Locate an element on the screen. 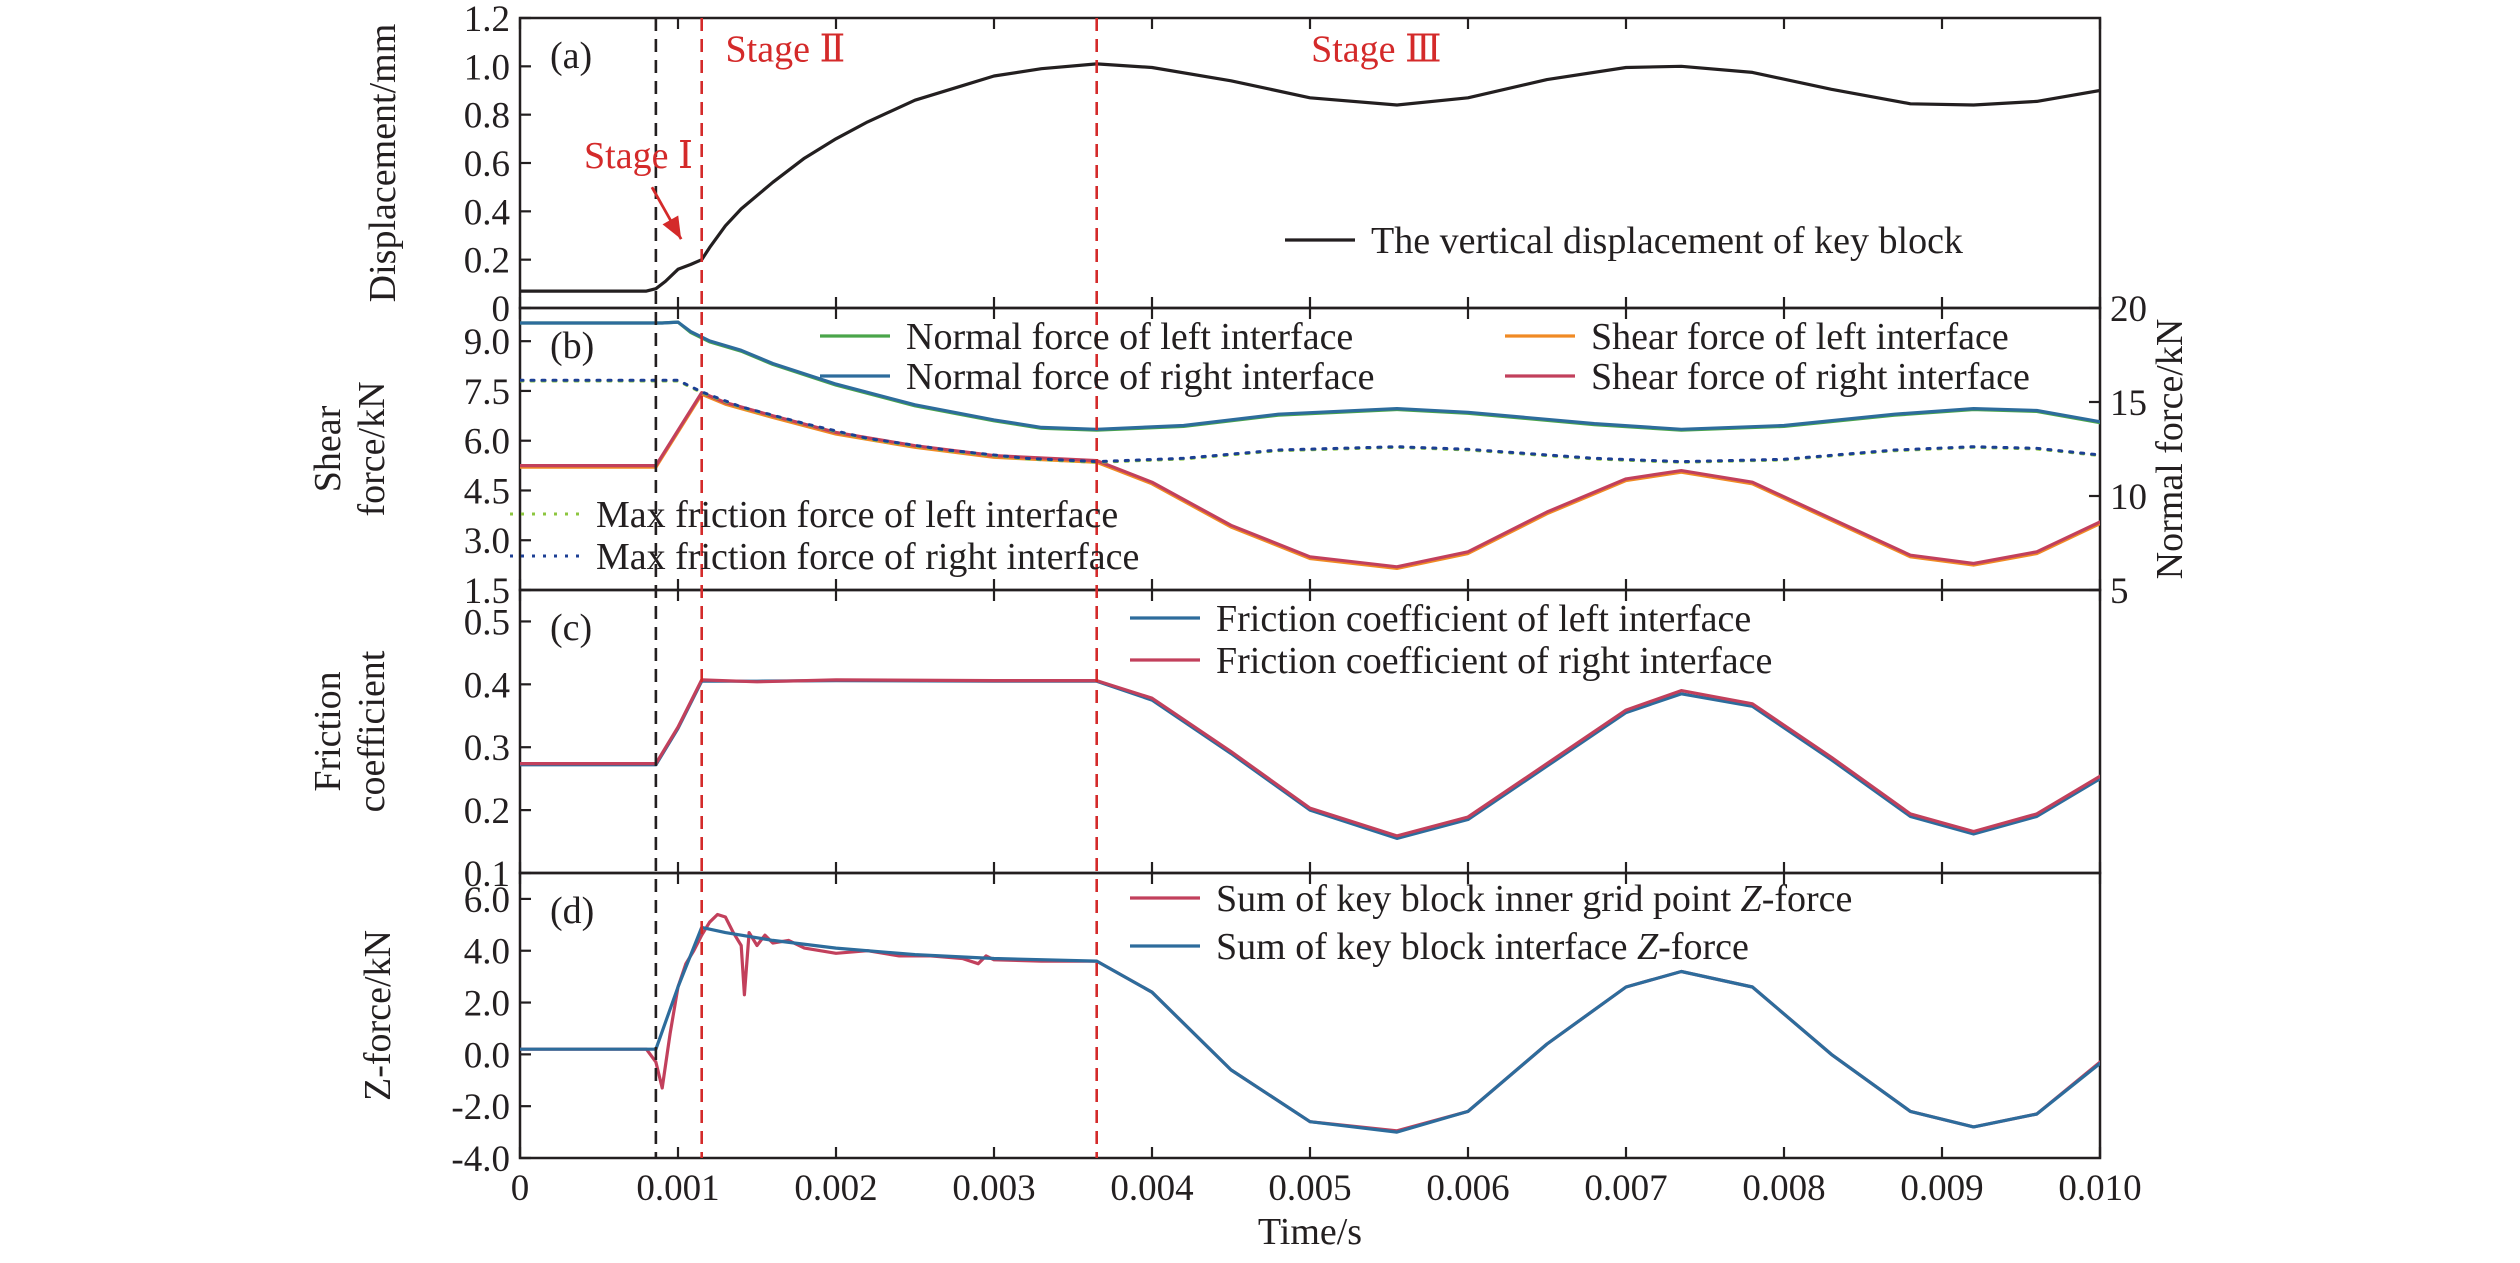 This screenshot has height=1263, width=2520. x-tick-label: 0.008 is located at coordinates (1783, 1188).